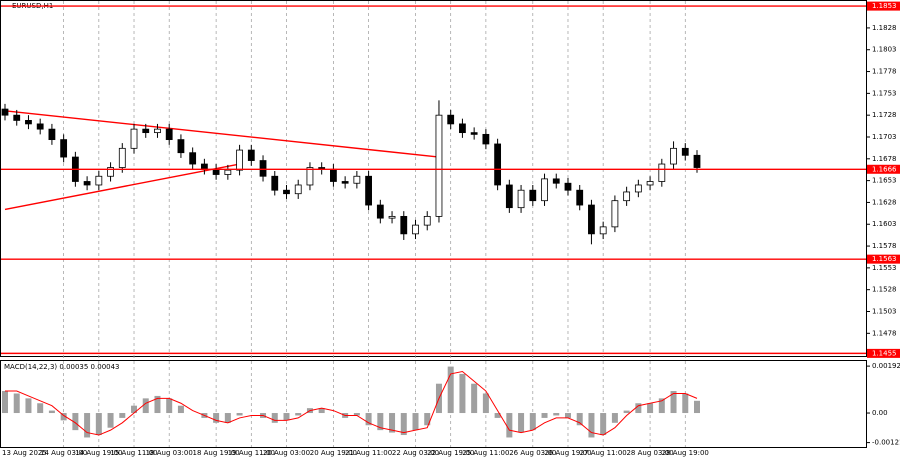 The width and height of the screenshot is (900, 460). What do you see at coordinates (884, 28) in the screenshot?
I see `y-tick-label: 1.1828` at bounding box center [884, 28].